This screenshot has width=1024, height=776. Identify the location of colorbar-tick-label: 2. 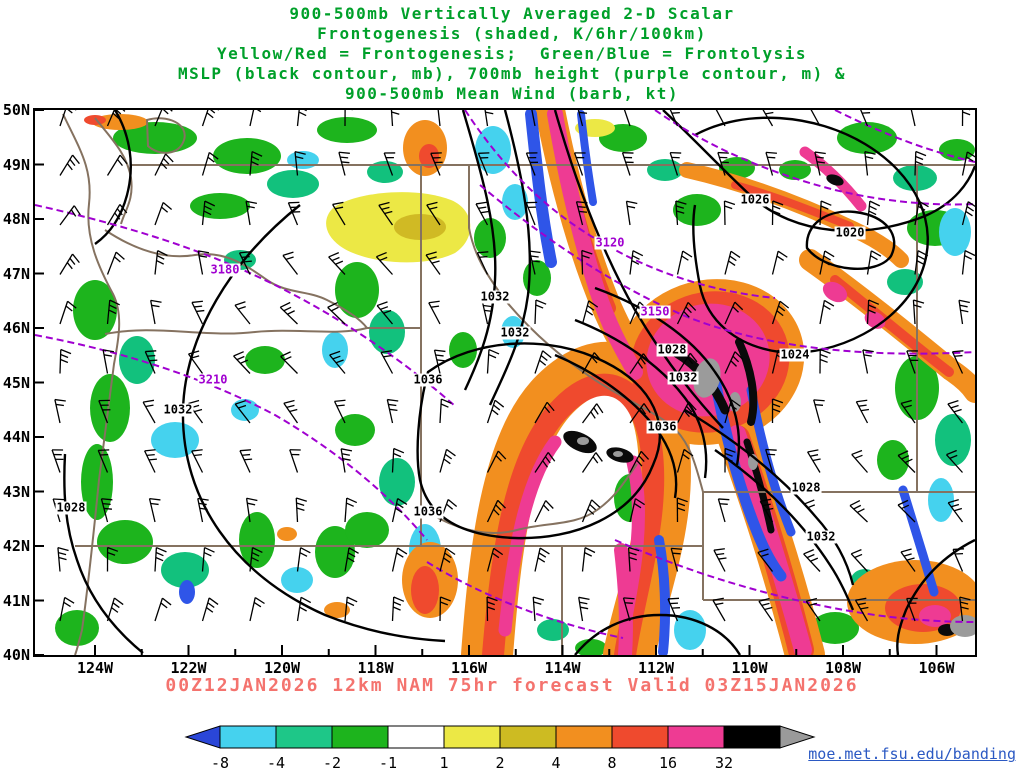
(499, 763).